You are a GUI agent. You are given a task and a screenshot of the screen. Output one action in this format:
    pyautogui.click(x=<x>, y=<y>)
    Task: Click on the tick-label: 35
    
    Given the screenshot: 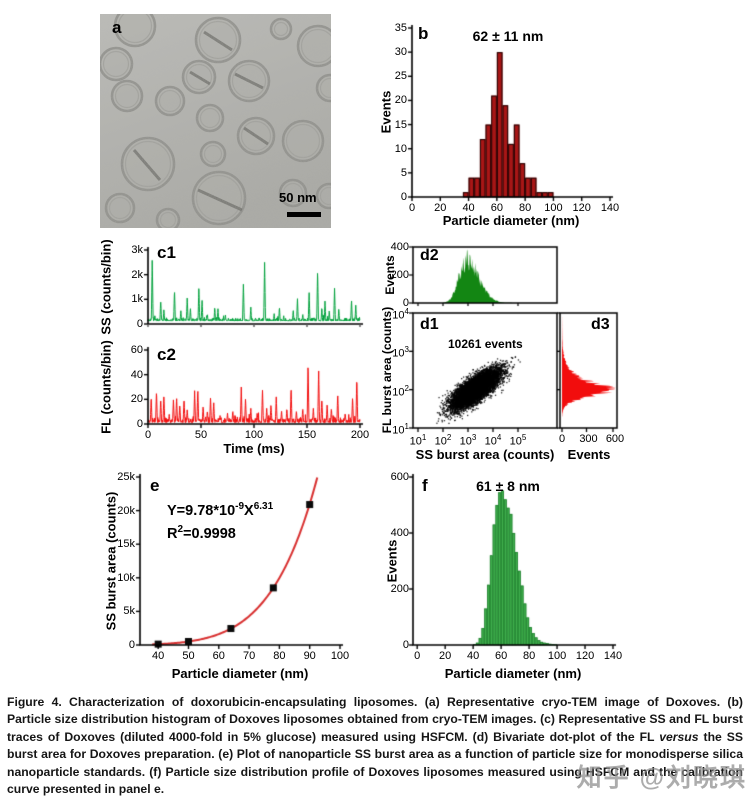 What is the action you would take?
    pyautogui.click(x=400, y=28)
    